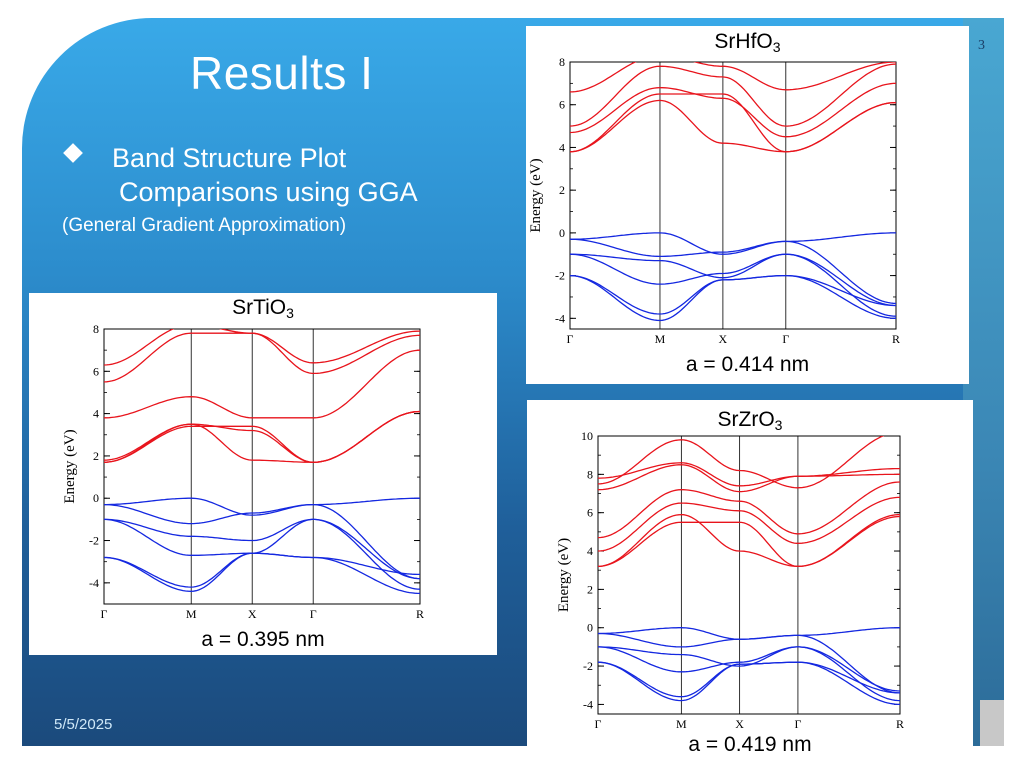 This screenshot has height=768, width=1024. What do you see at coordinates (204, 225) in the screenshot?
I see `gga-subnote: (General Gradient Approximation)` at bounding box center [204, 225].